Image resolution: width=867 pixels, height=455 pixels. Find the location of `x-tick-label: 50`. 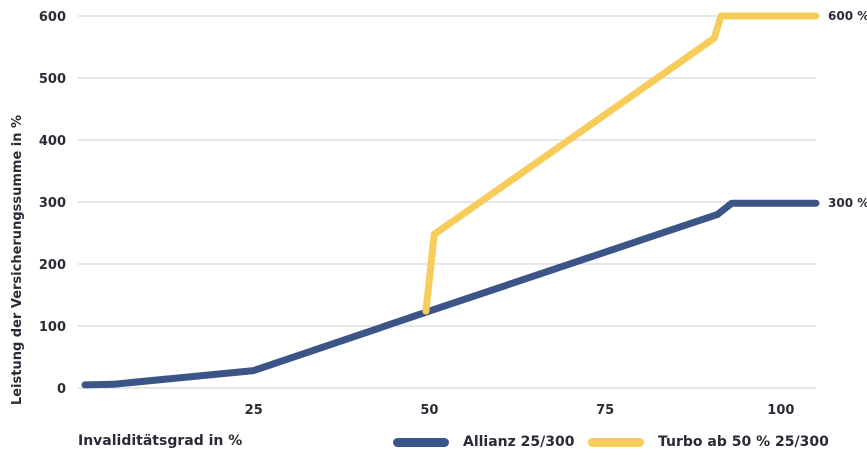

x-tick-label: 50 is located at coordinates (429, 410).